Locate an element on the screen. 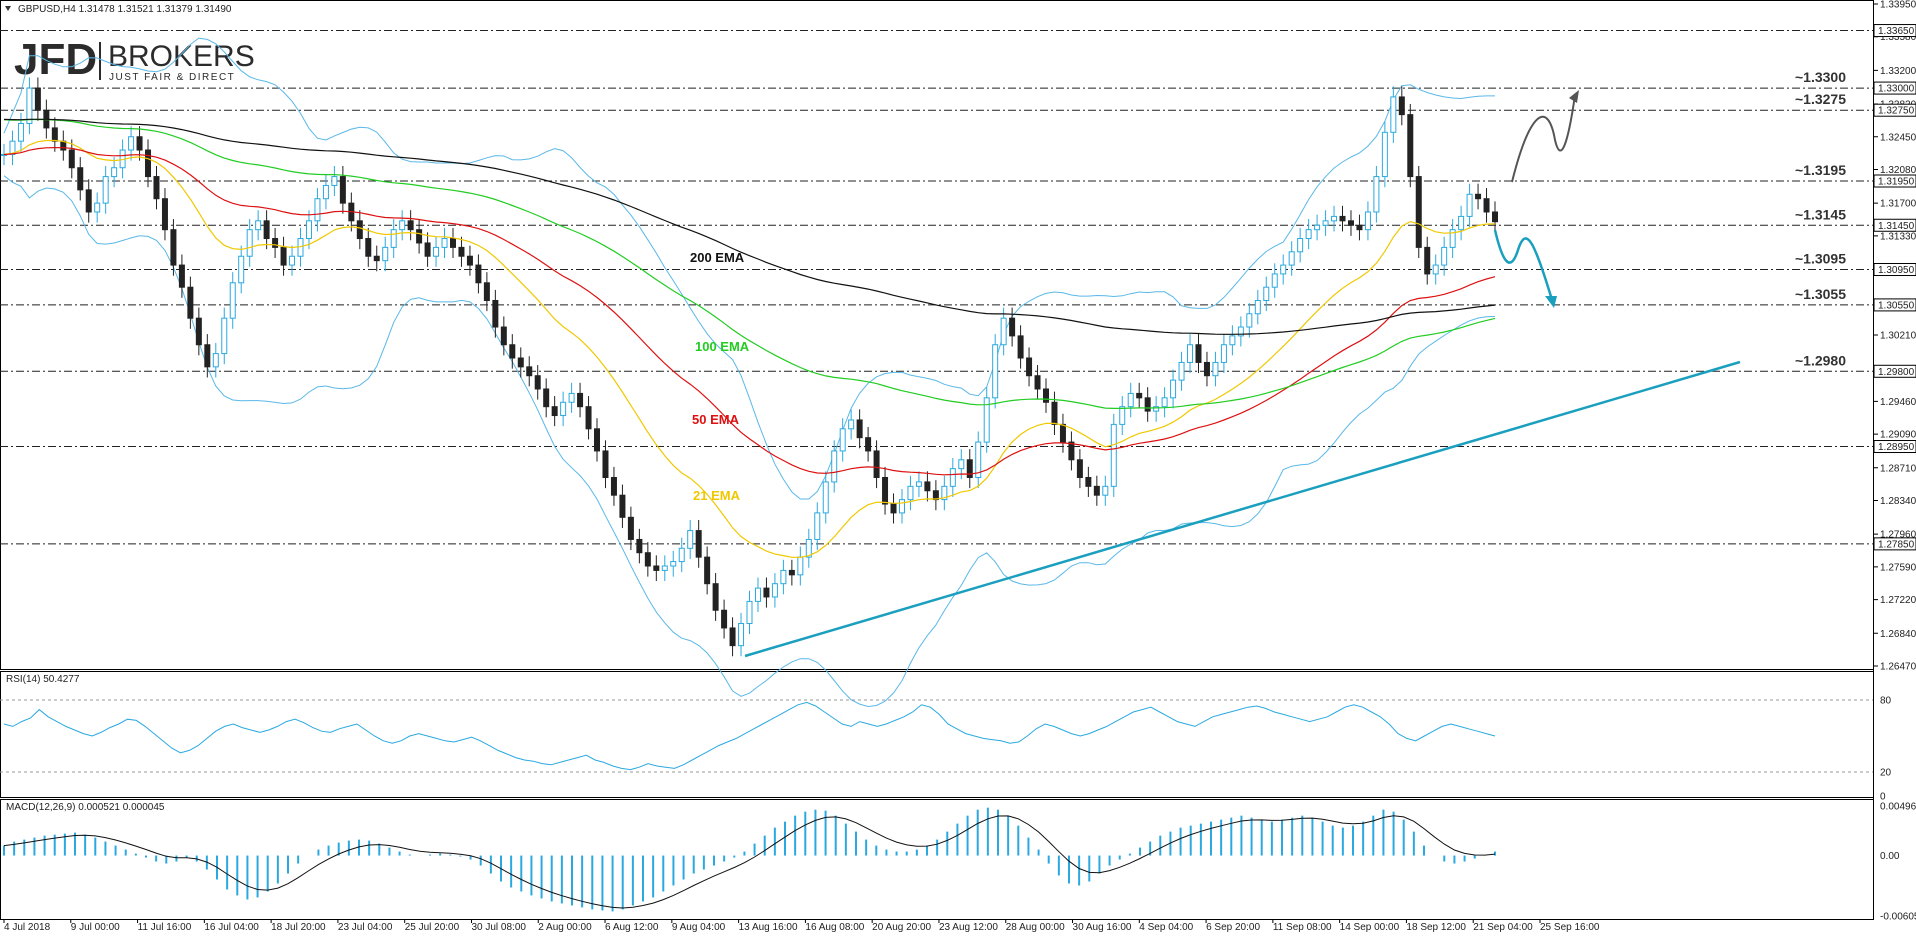  rsi-tick-label: 20 is located at coordinates (1886, 773).